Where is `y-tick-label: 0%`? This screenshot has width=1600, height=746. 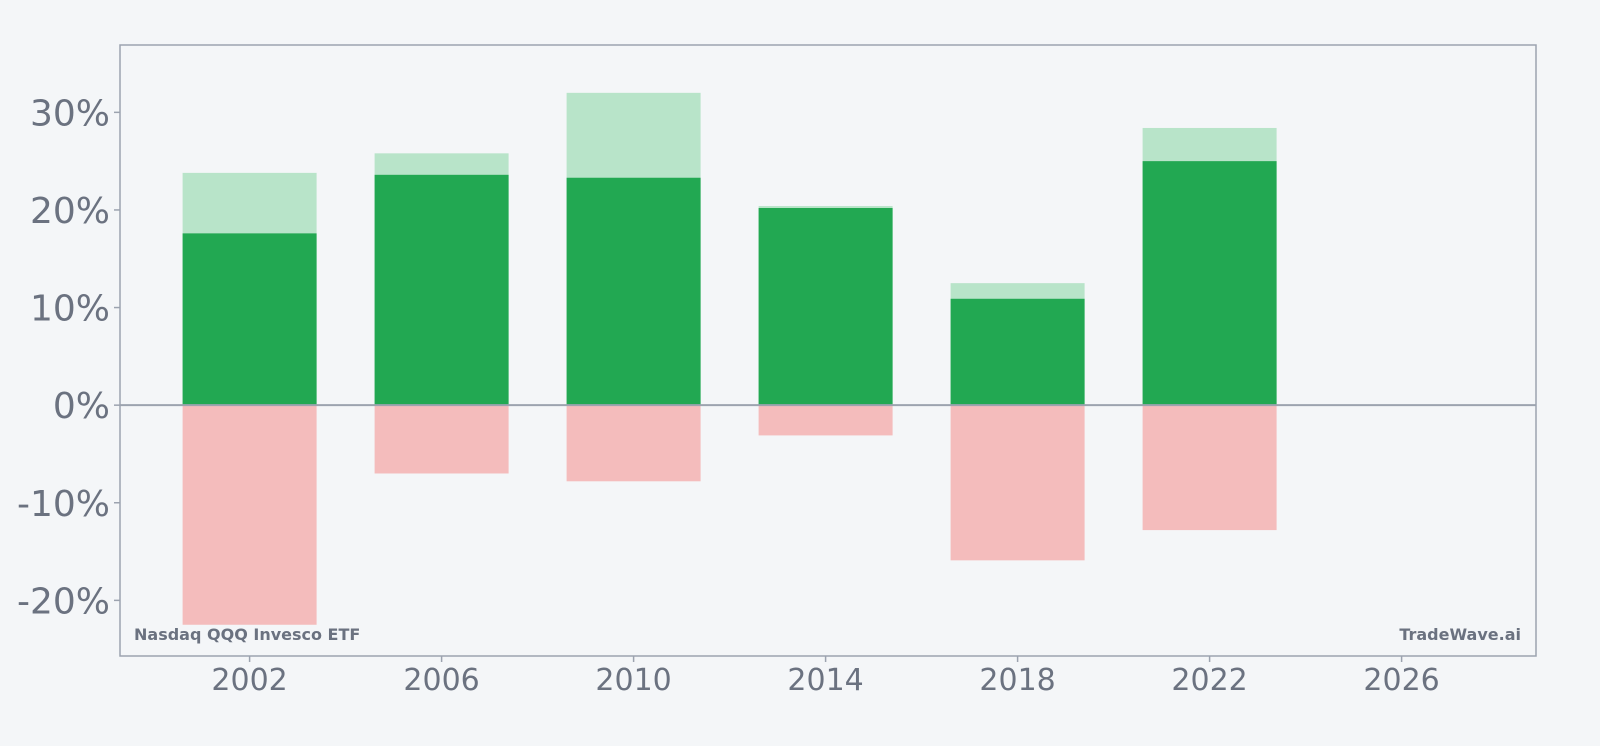 y-tick-label: 0% is located at coordinates (81, 406).